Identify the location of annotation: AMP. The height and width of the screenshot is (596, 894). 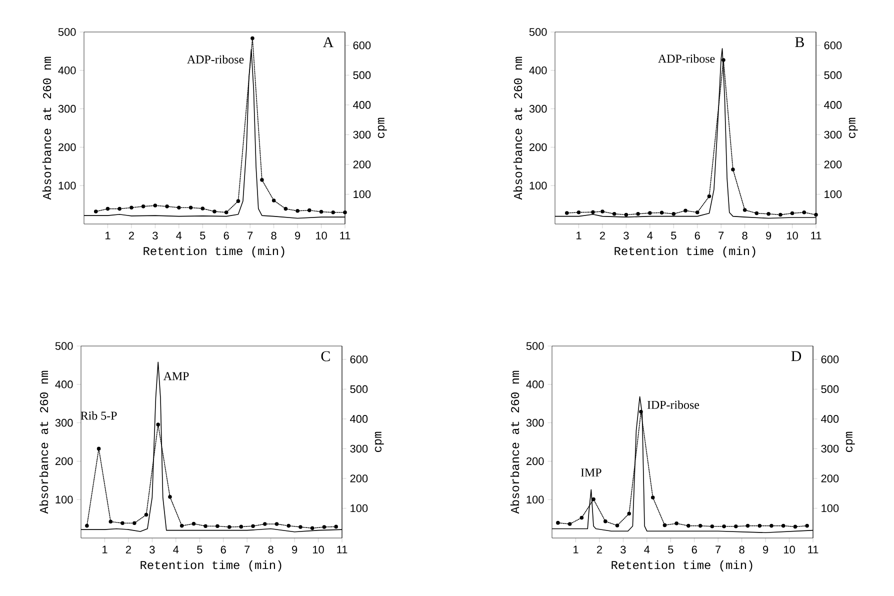
(176, 376).